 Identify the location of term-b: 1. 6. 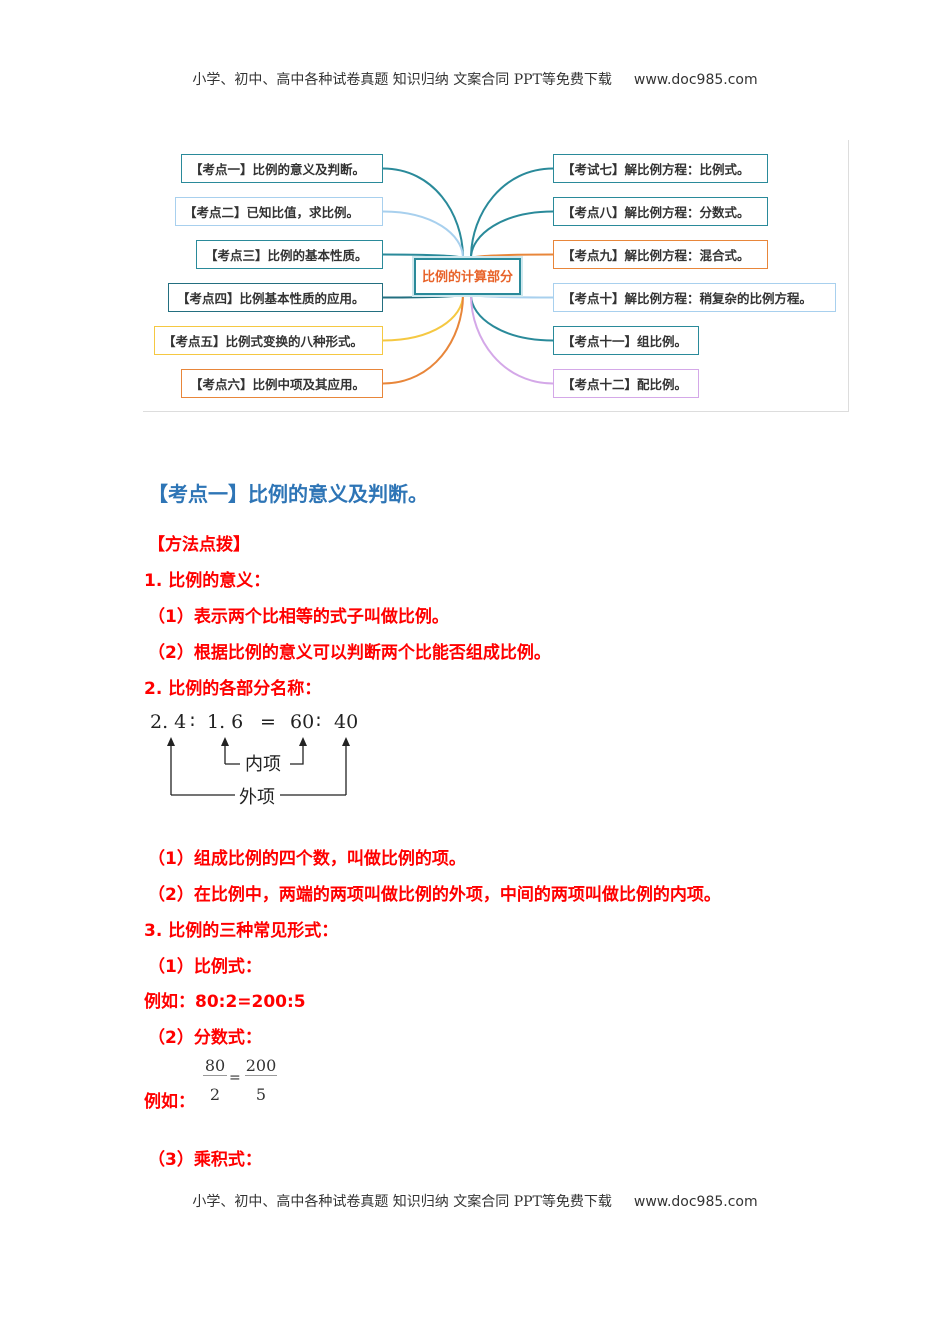
(225, 722).